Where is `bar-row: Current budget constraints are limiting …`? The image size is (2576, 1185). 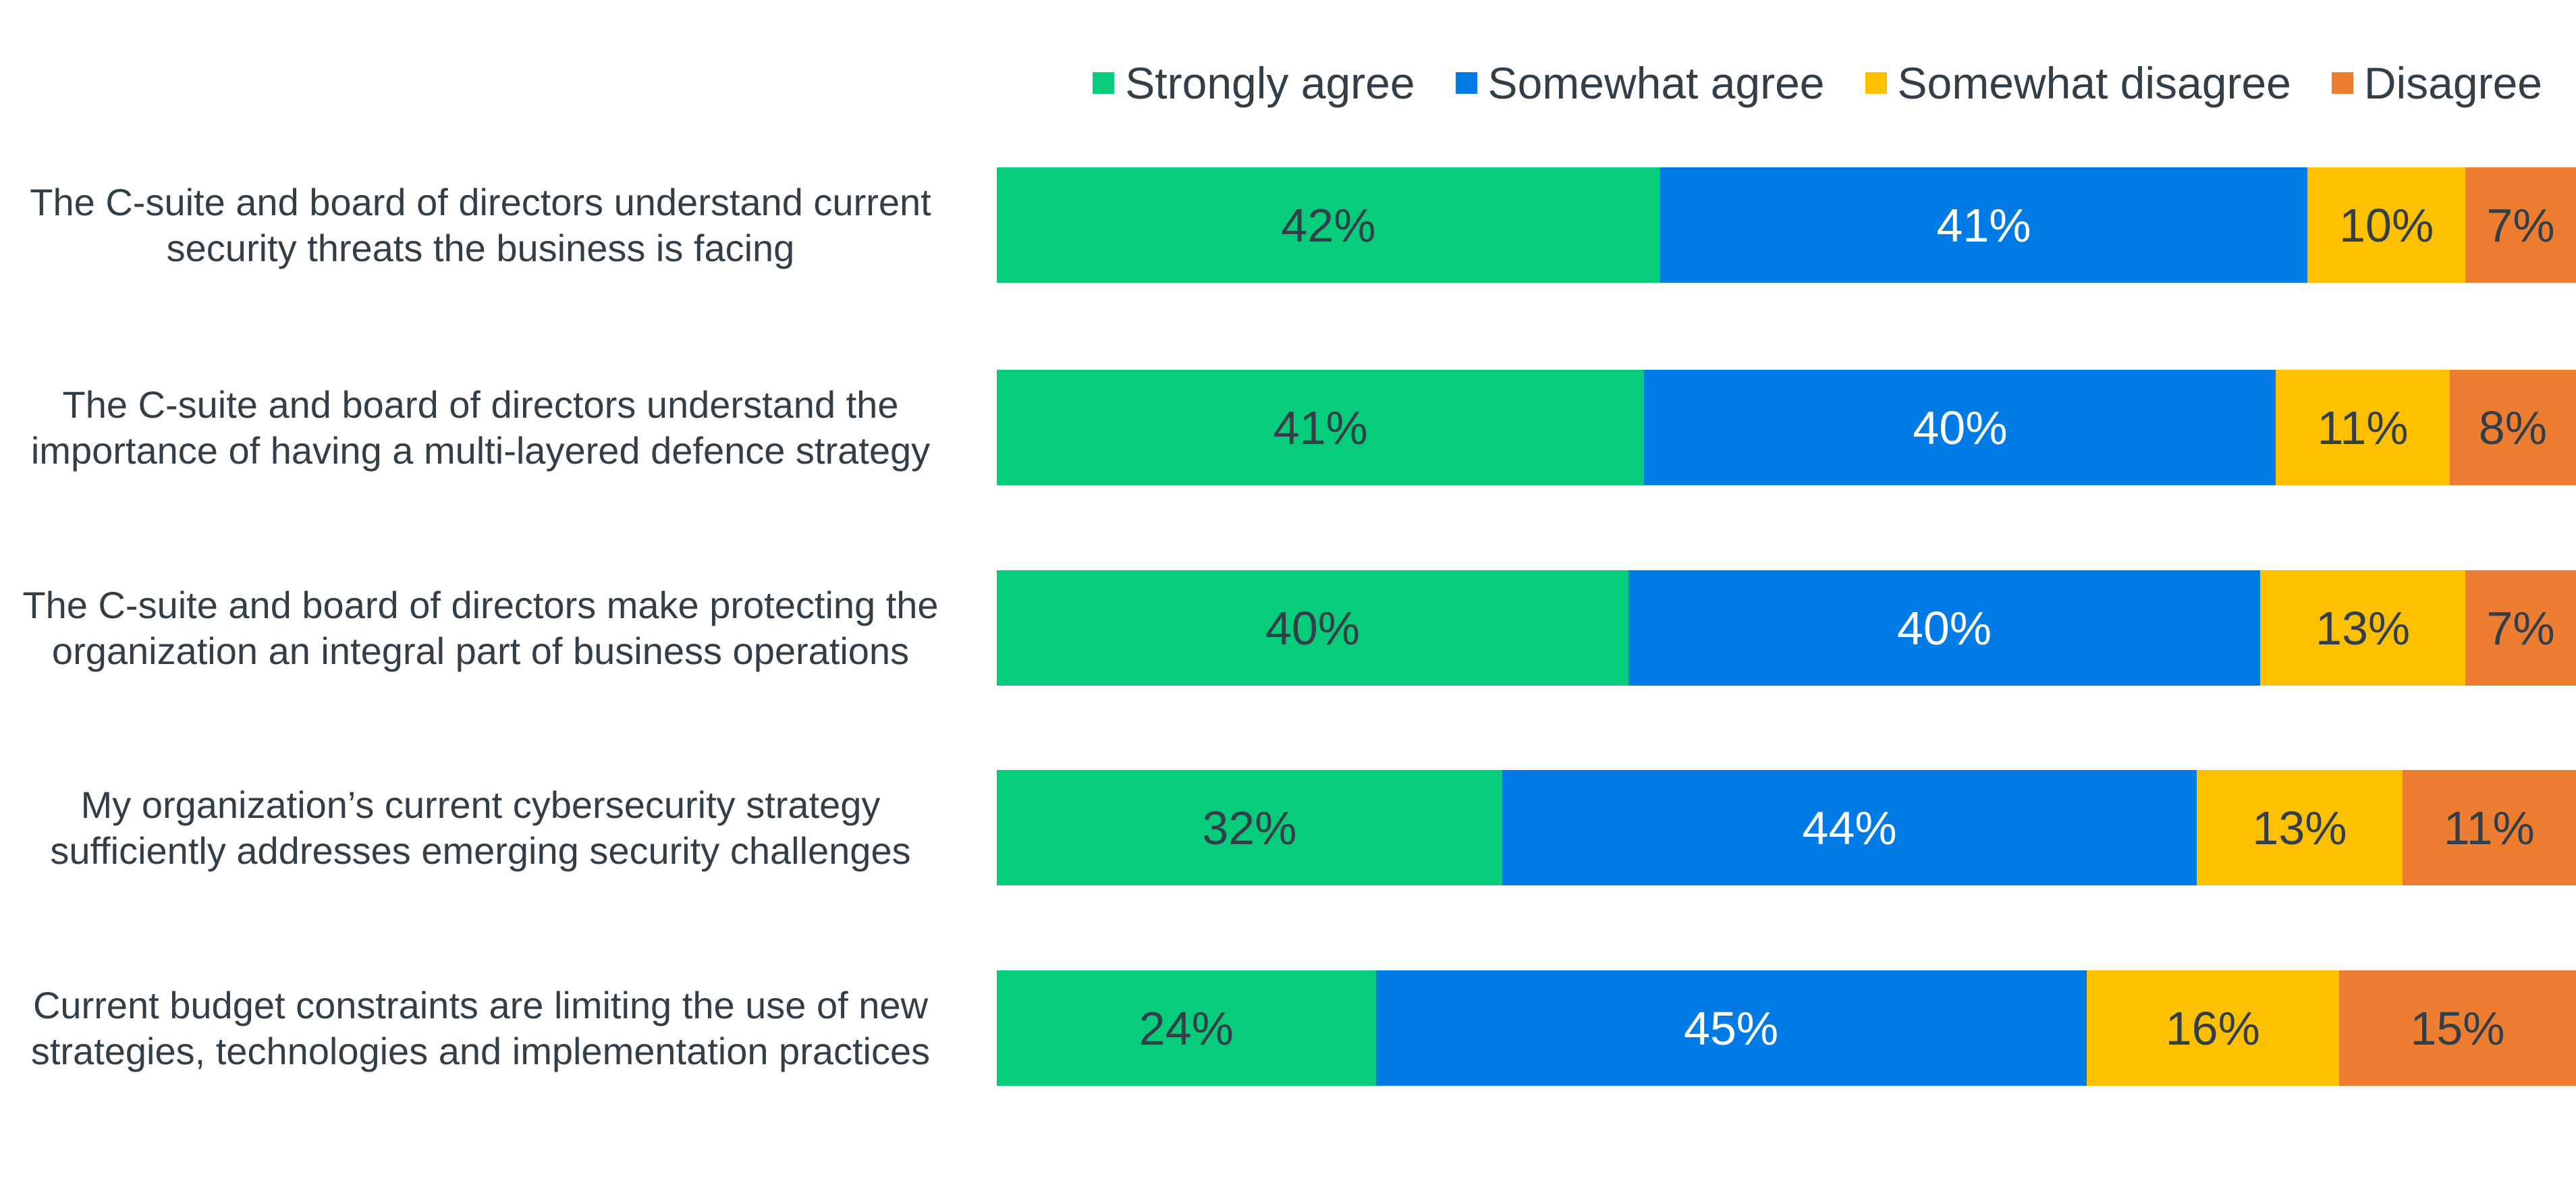
bar-row: Current budget constraints are limiting … is located at coordinates (1288, 1028).